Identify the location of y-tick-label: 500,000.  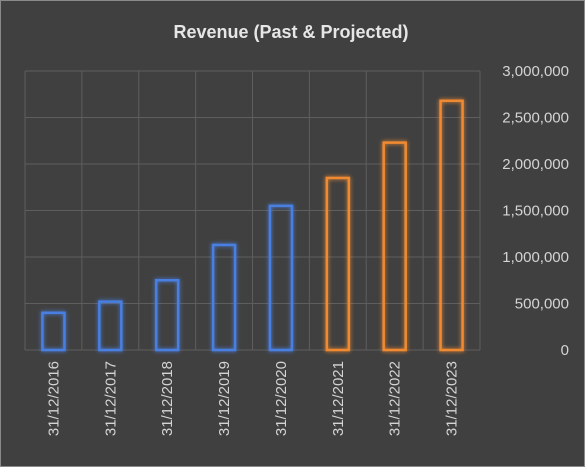
(542, 304).